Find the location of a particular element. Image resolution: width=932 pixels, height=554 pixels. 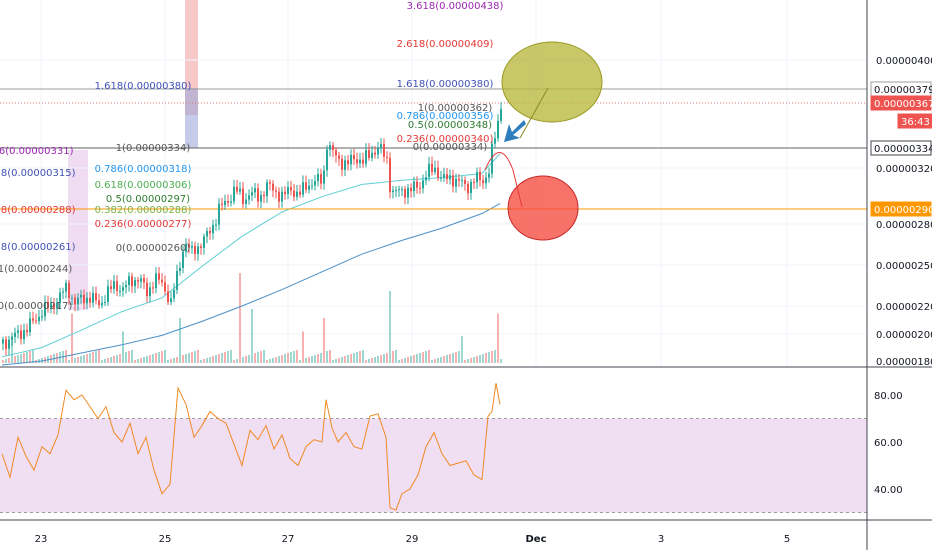

time-axis: 23 25 27 29 Dec 3 5 is located at coordinates (413, 539).